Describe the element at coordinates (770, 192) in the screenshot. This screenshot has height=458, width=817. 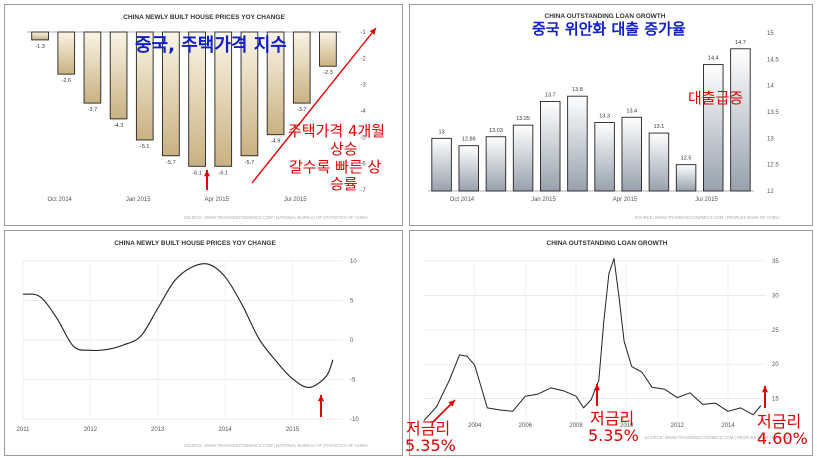
I see `y-tick-label: 12` at that location.